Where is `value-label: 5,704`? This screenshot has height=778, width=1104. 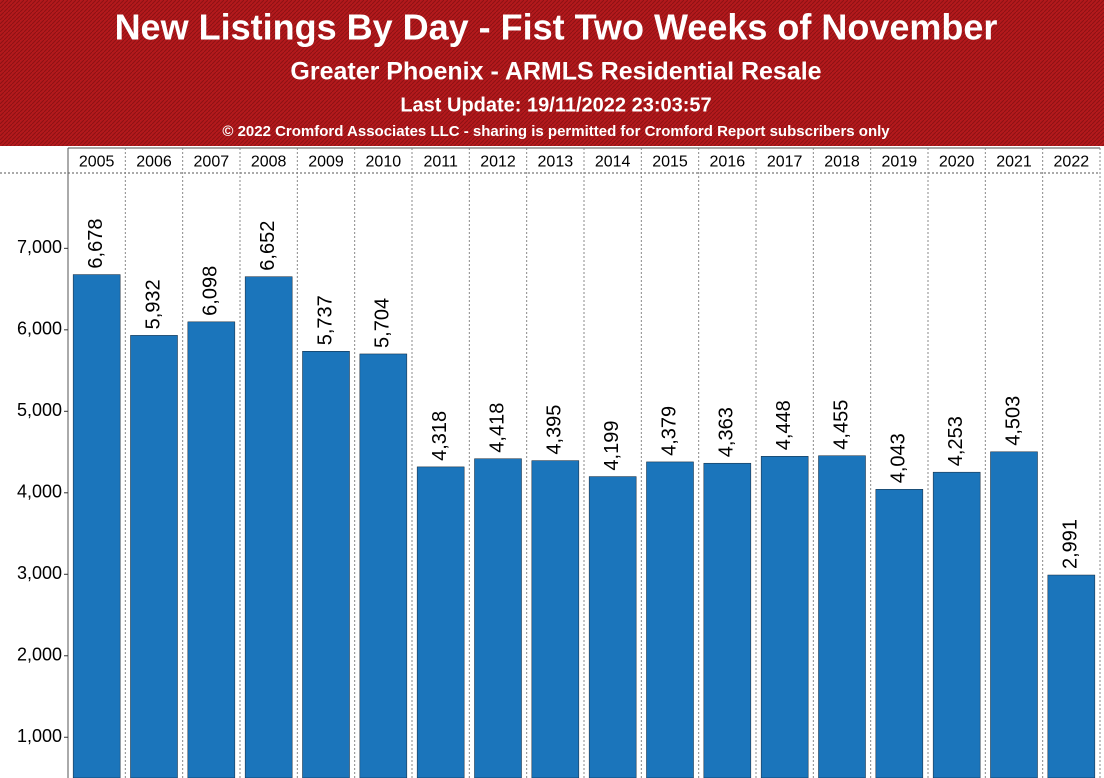
value-label: 5,704 is located at coordinates (383, 323).